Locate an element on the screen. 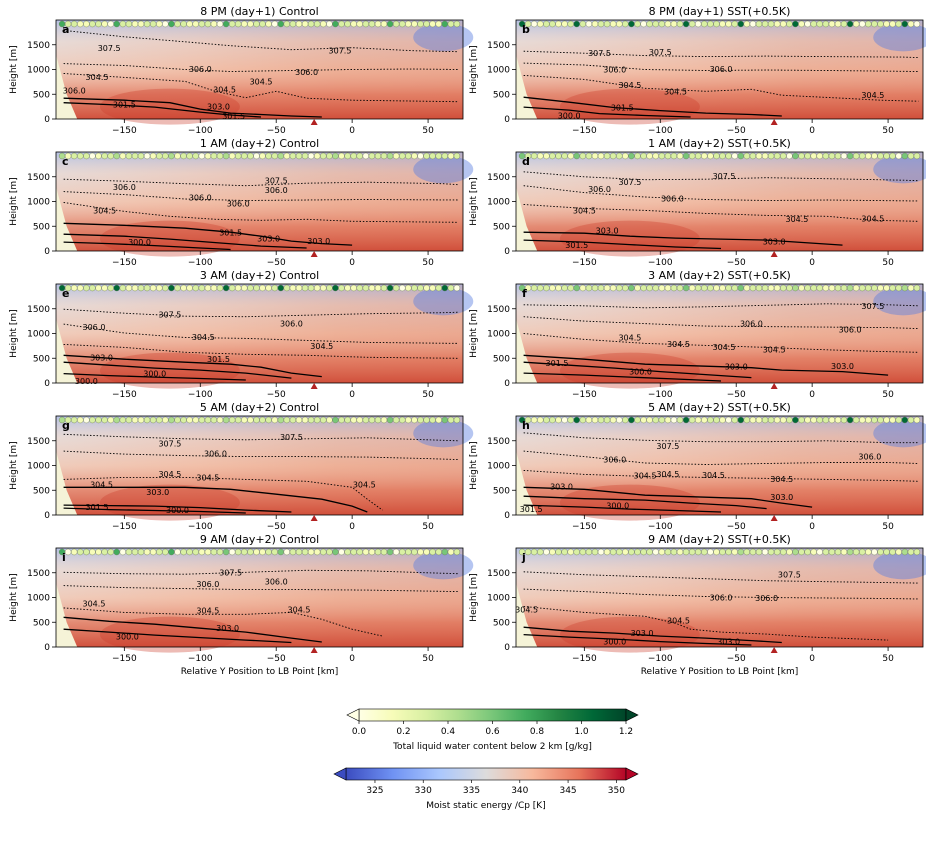  colorbar-body is located at coordinates (492, 715).